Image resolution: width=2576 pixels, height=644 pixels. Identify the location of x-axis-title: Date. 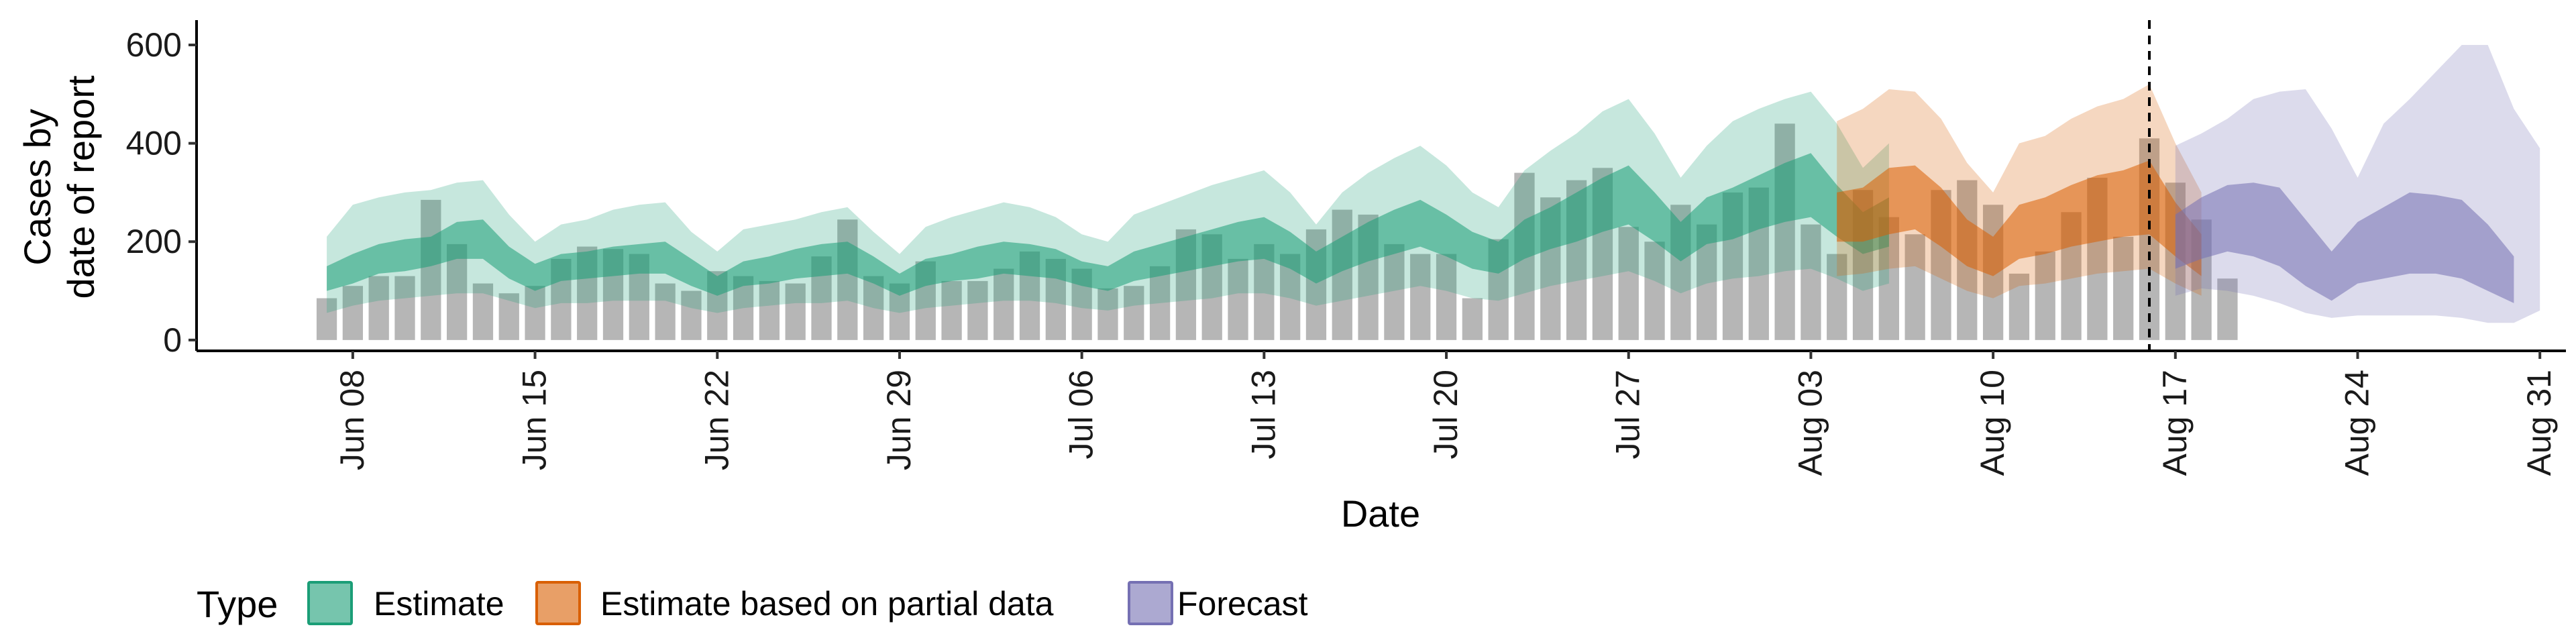
(1380, 513).